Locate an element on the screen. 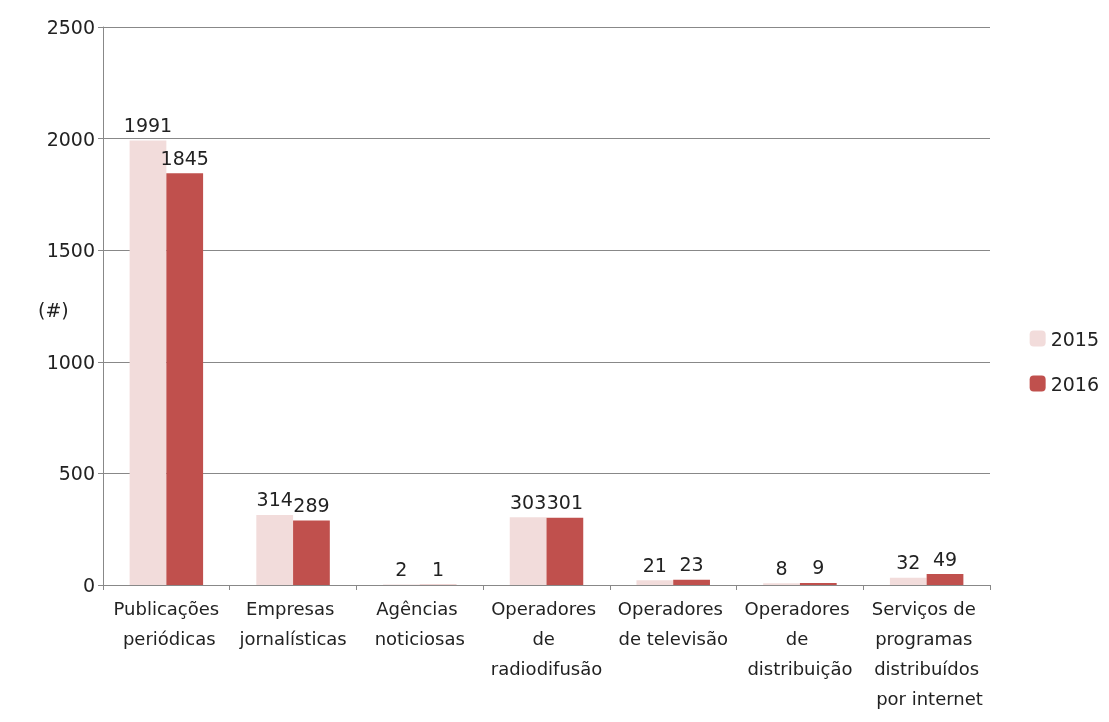 This screenshot has height=722, width=1109. x-tick-label: Agências noticiosas is located at coordinates (419, 623).